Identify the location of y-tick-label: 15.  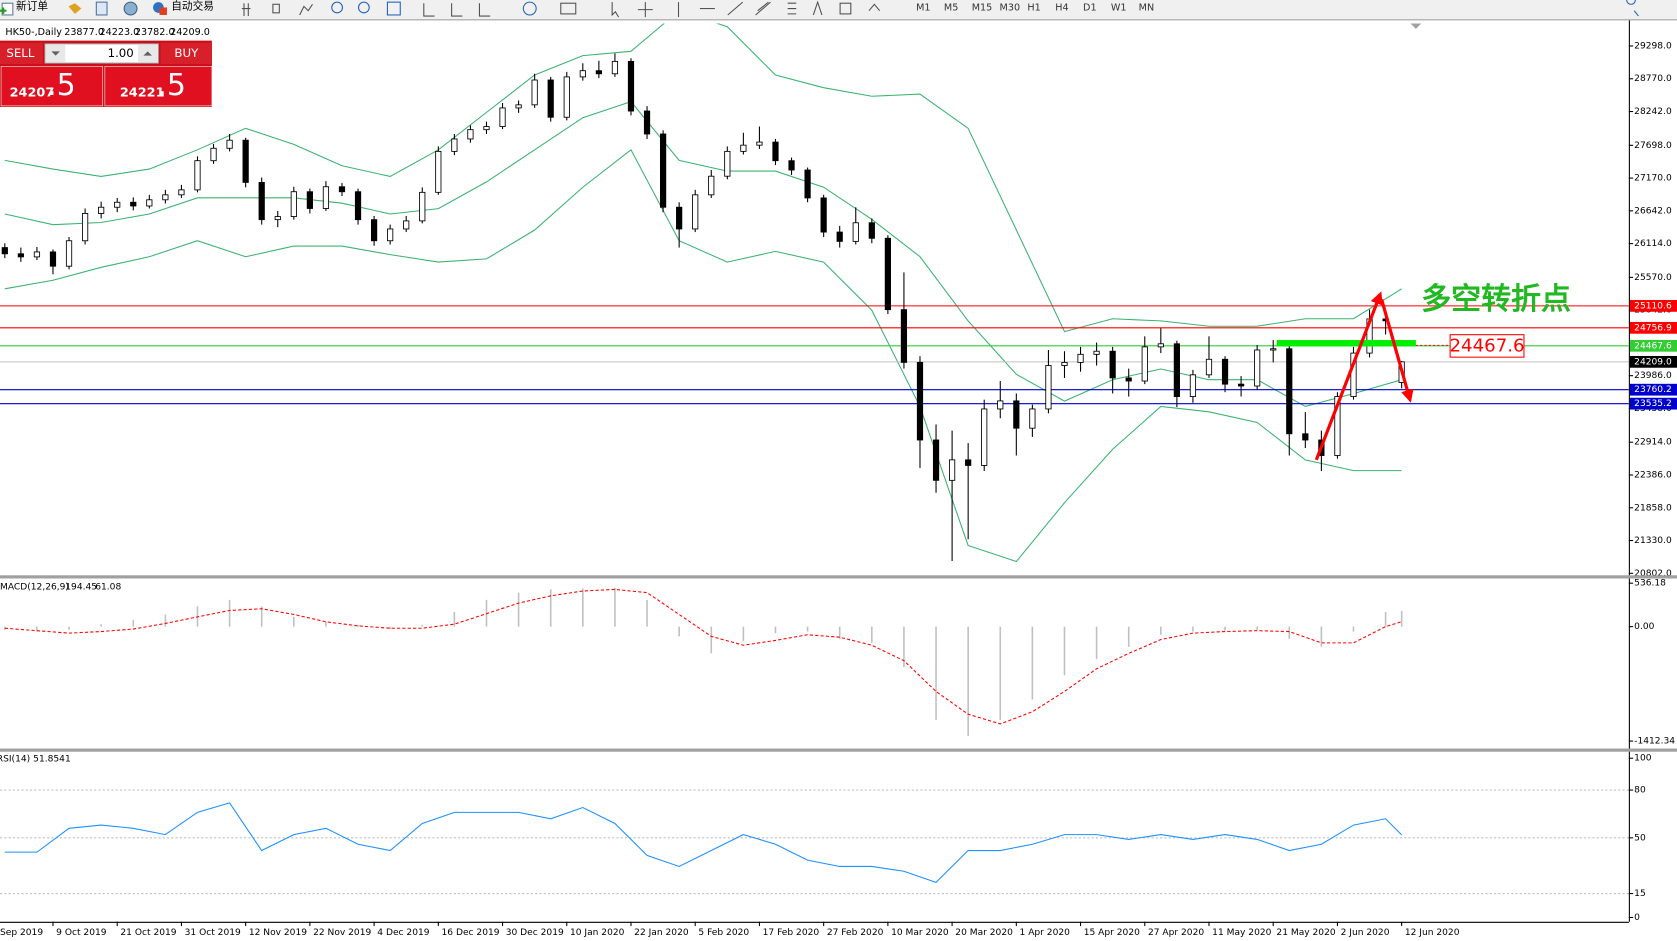
(1640, 894).